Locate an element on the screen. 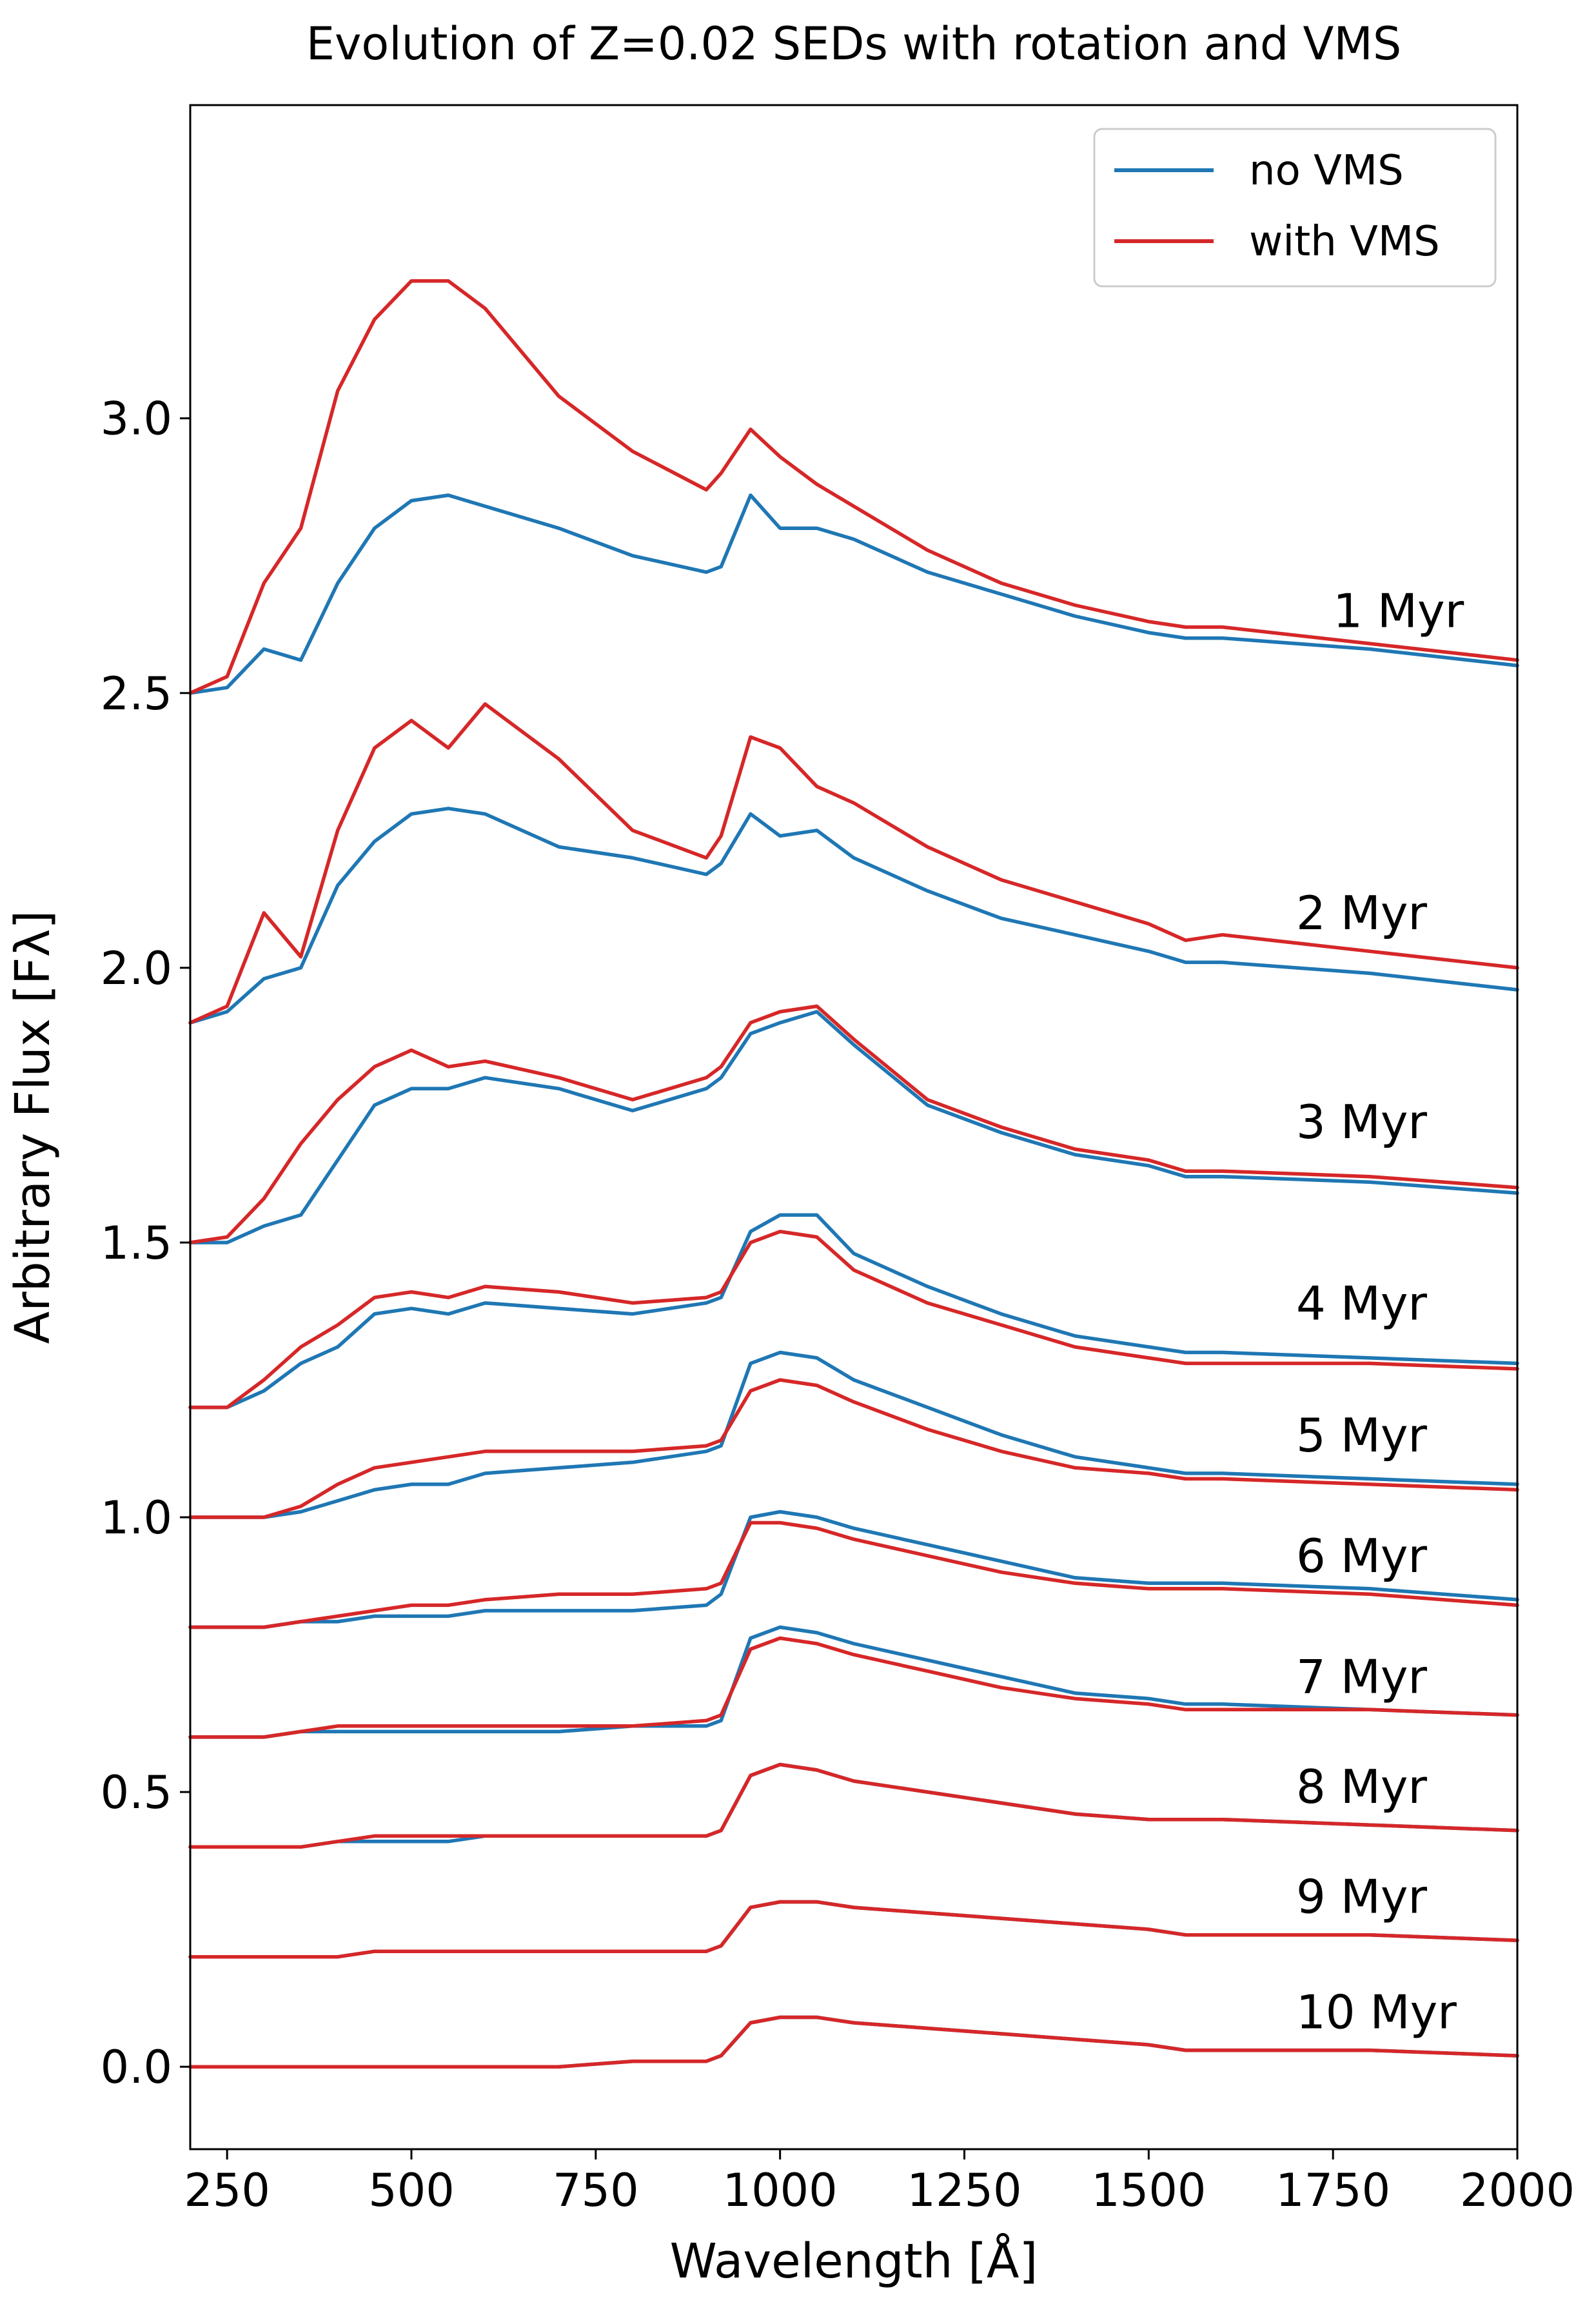 The image size is (1596, 2302). series-line-no-vms-2-myr is located at coordinates (853, 916).